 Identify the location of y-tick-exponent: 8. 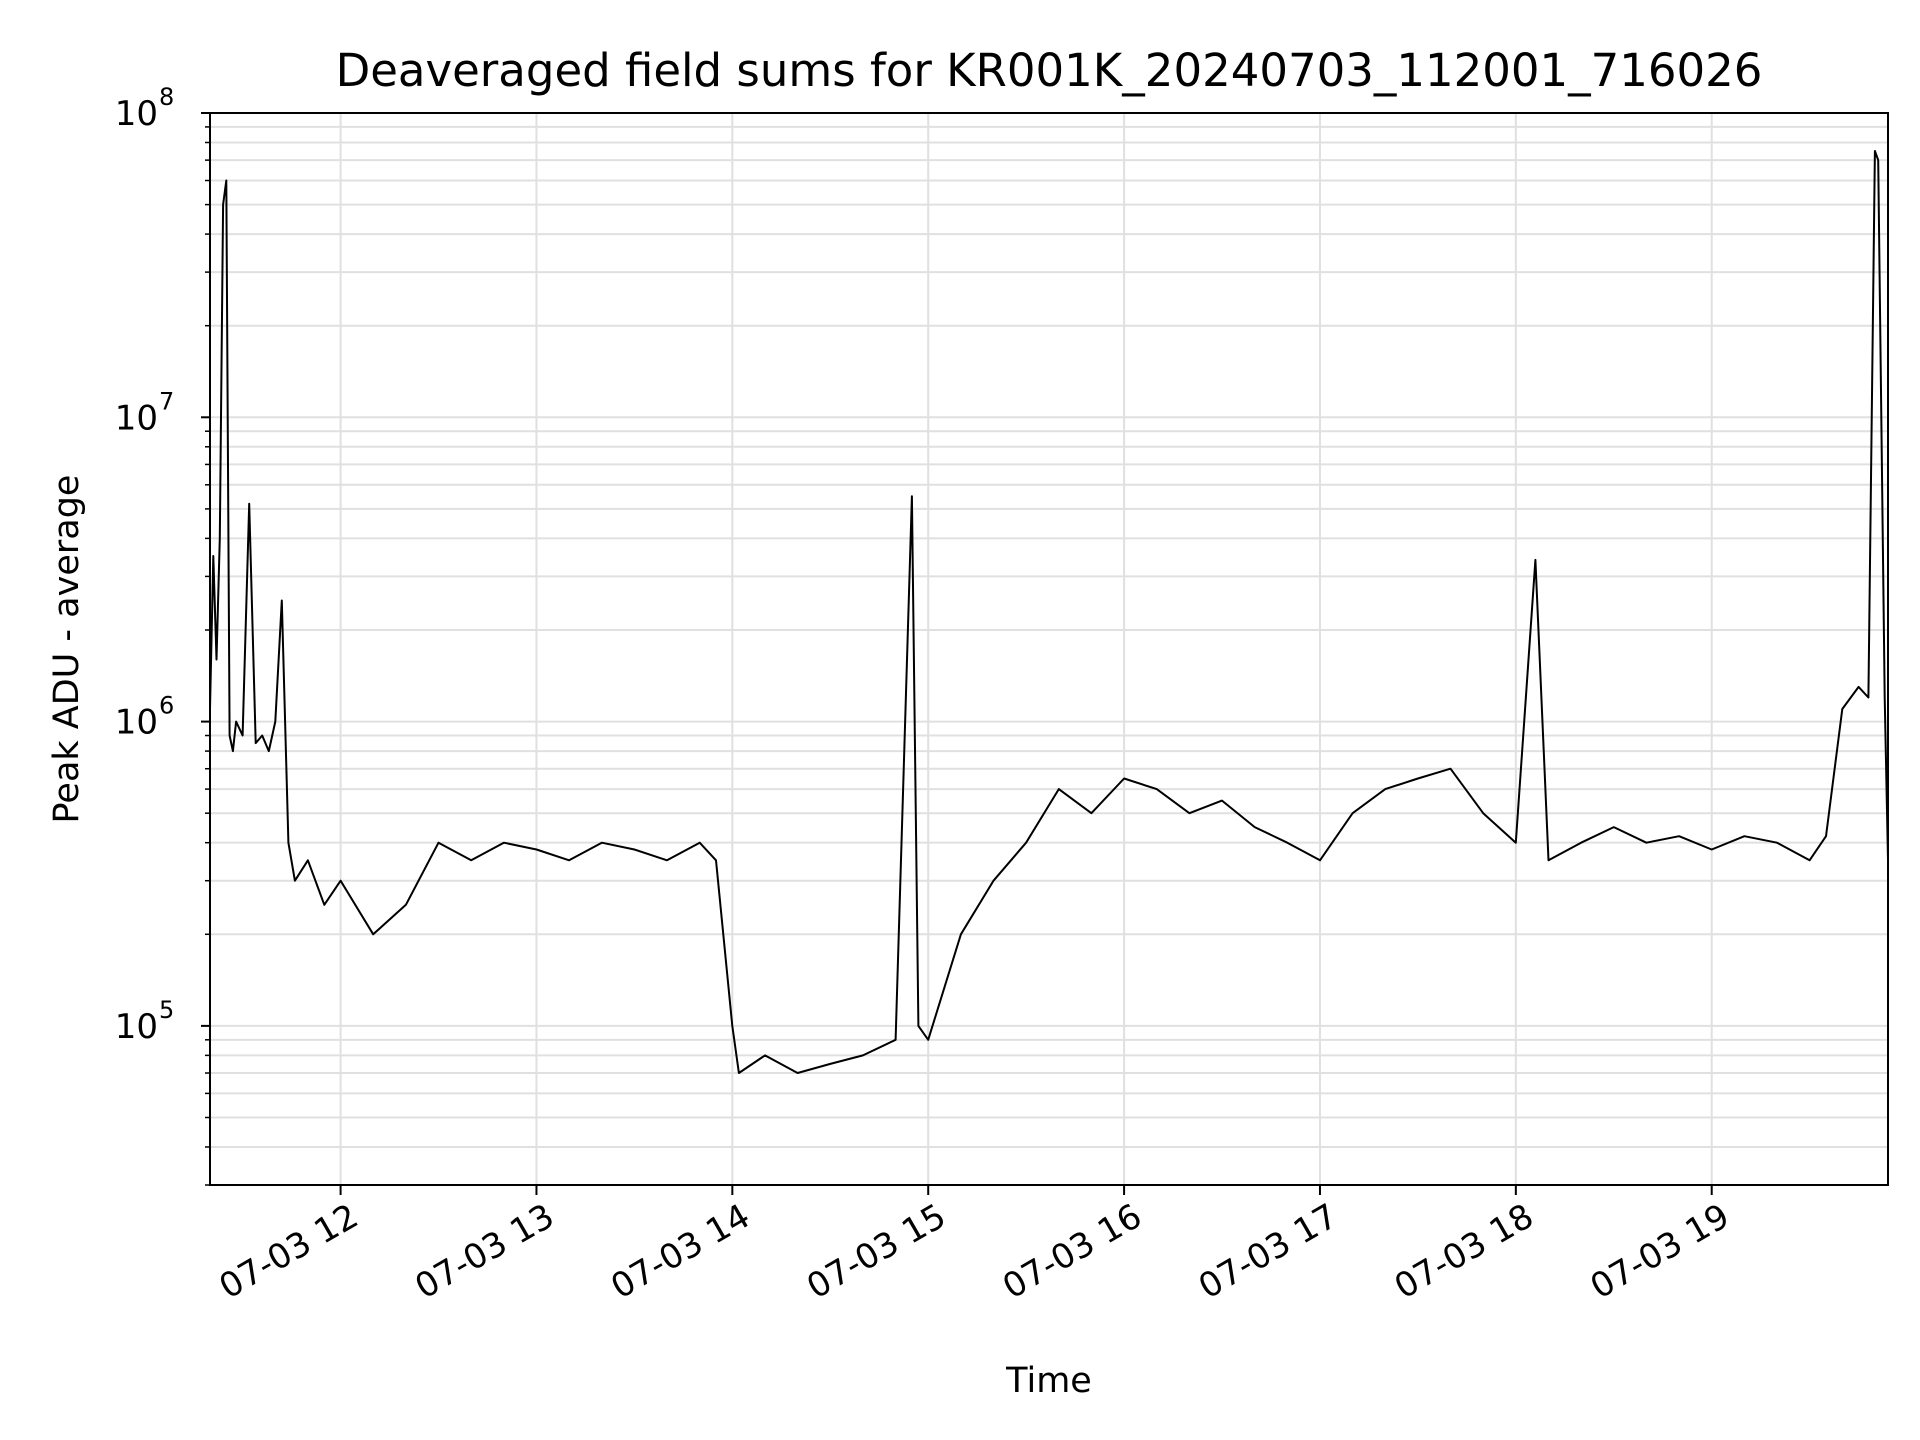
(166, 97).